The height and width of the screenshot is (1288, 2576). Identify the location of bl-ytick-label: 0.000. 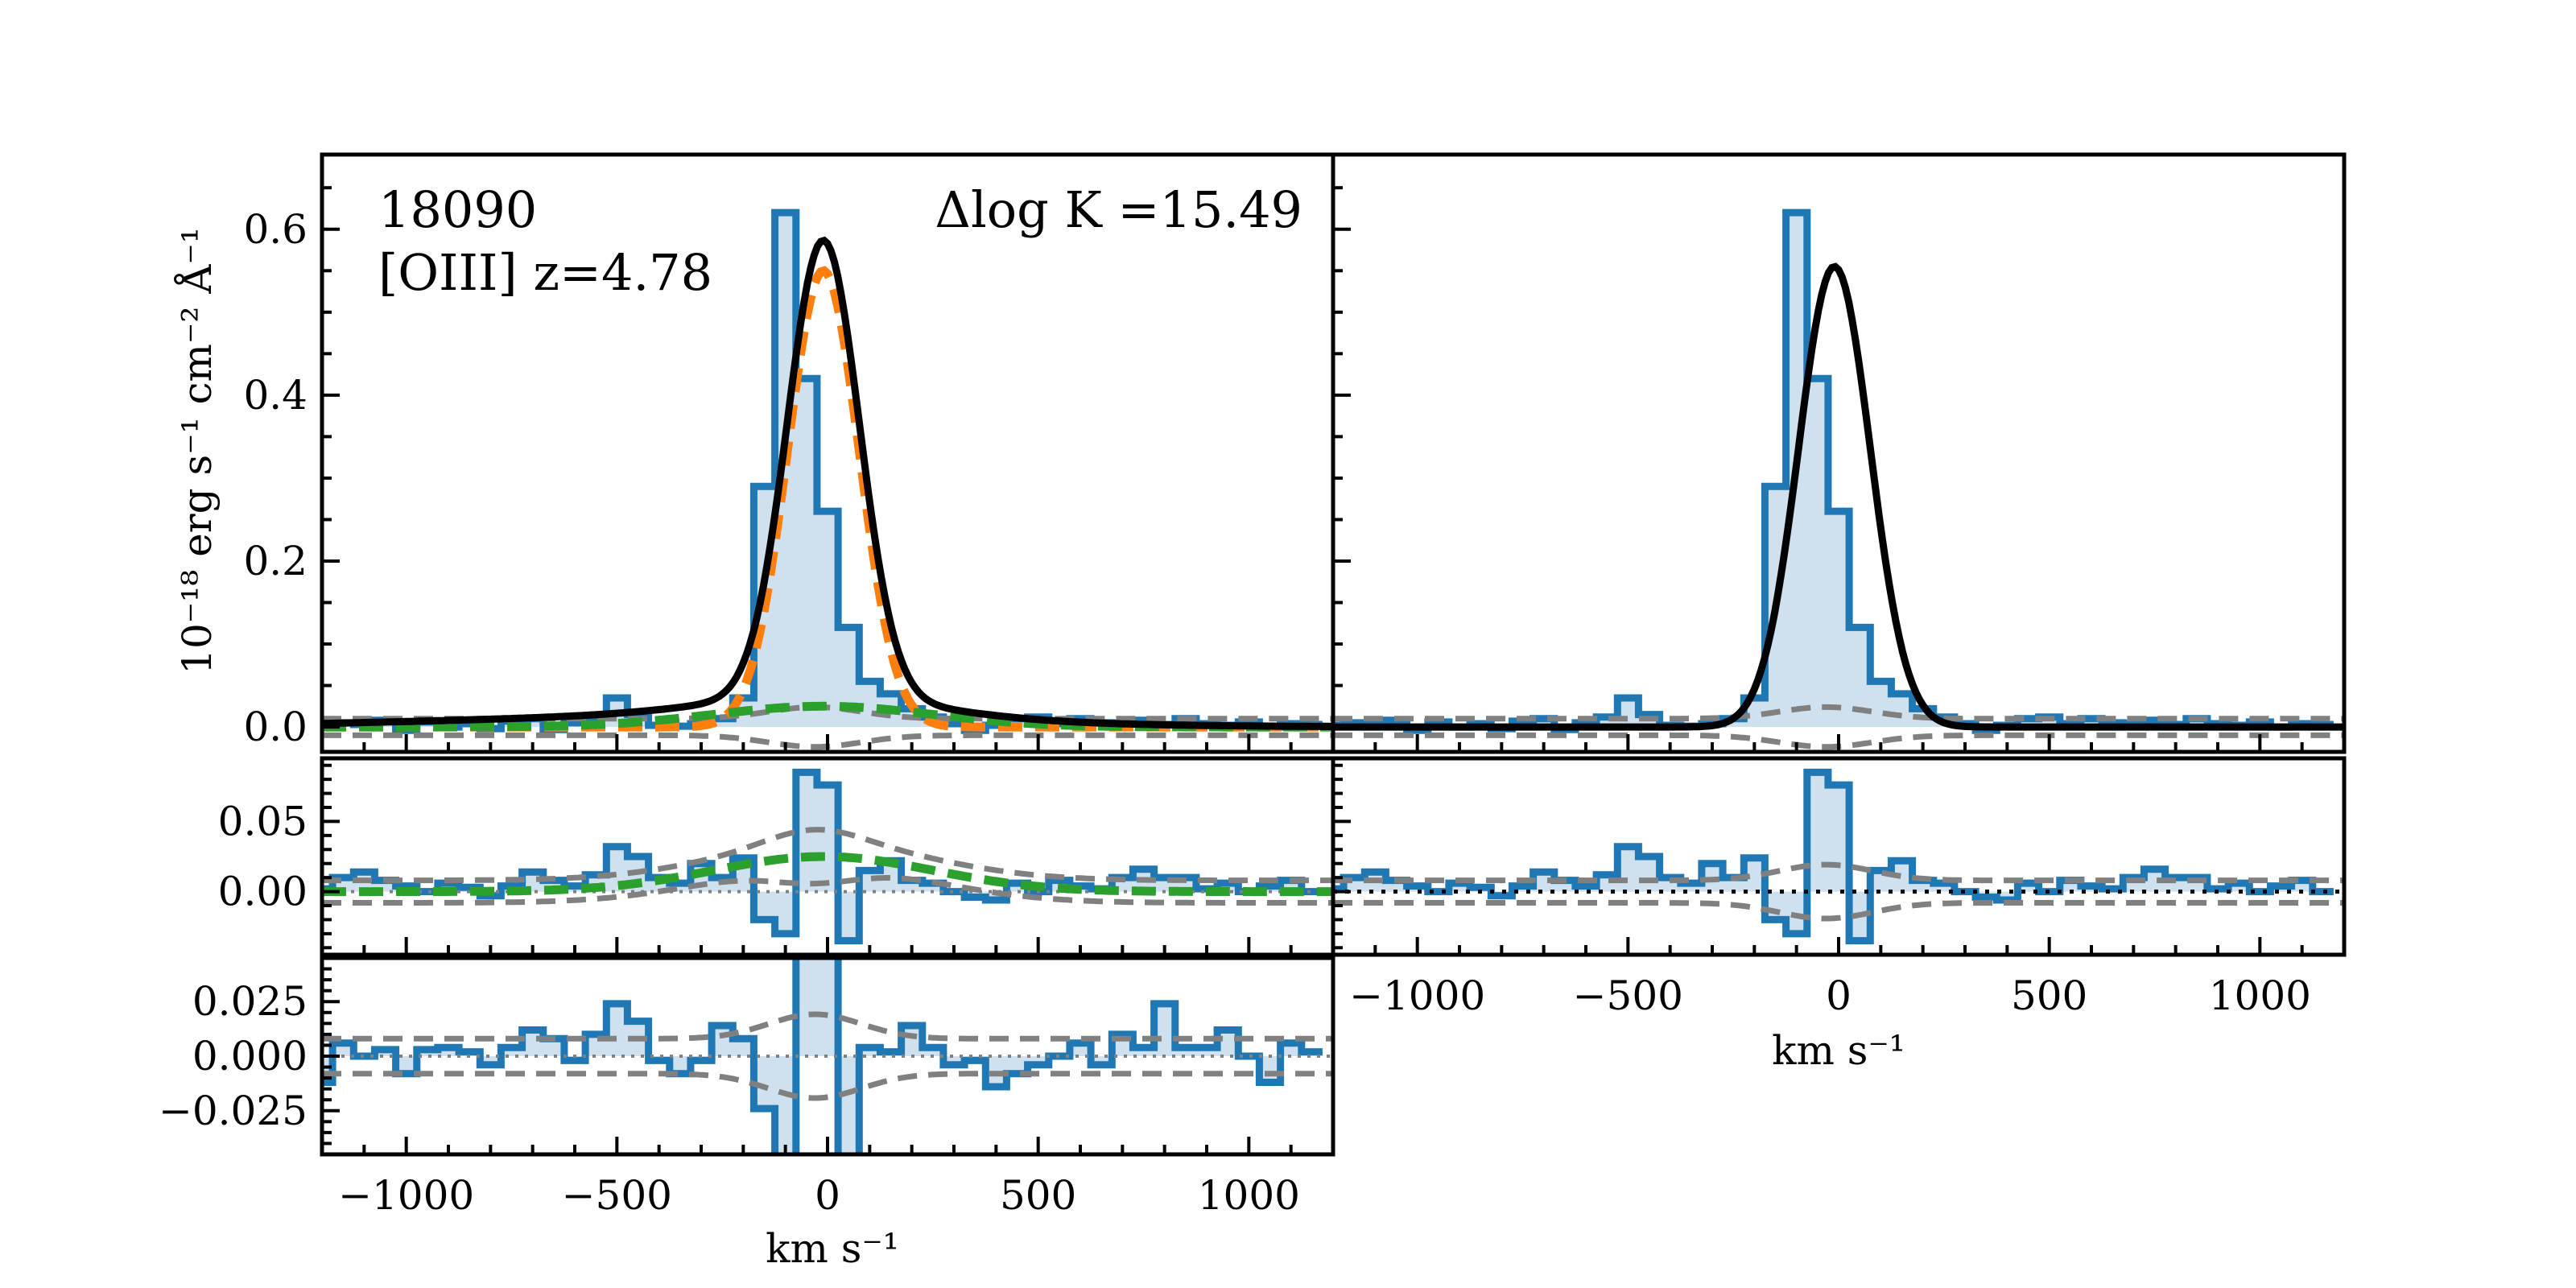
(250, 1056).